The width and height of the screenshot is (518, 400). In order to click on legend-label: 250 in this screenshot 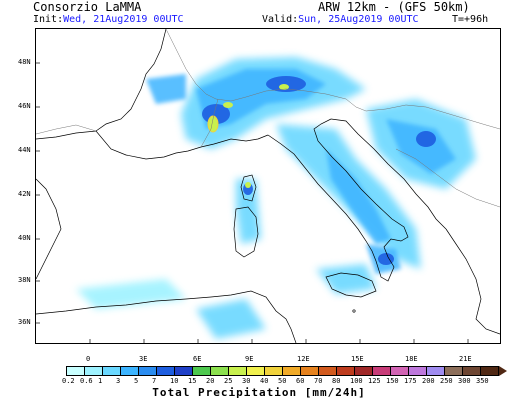, I will do `click(446, 381)`.